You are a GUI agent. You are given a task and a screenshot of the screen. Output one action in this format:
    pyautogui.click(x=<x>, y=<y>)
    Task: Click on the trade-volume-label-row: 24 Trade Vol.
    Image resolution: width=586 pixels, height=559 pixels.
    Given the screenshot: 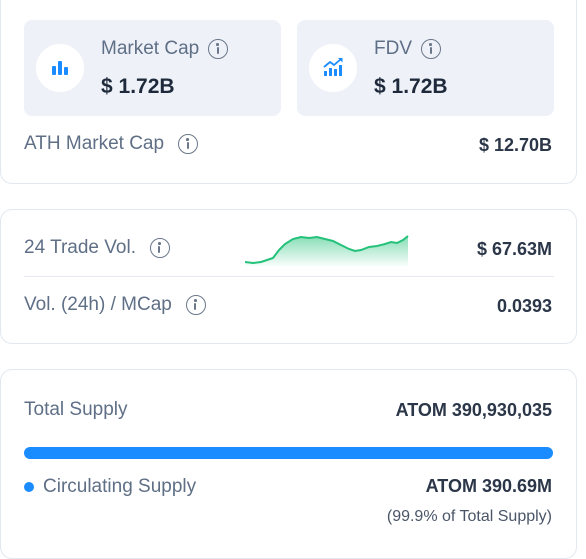 What is the action you would take?
    pyautogui.click(x=97, y=248)
    